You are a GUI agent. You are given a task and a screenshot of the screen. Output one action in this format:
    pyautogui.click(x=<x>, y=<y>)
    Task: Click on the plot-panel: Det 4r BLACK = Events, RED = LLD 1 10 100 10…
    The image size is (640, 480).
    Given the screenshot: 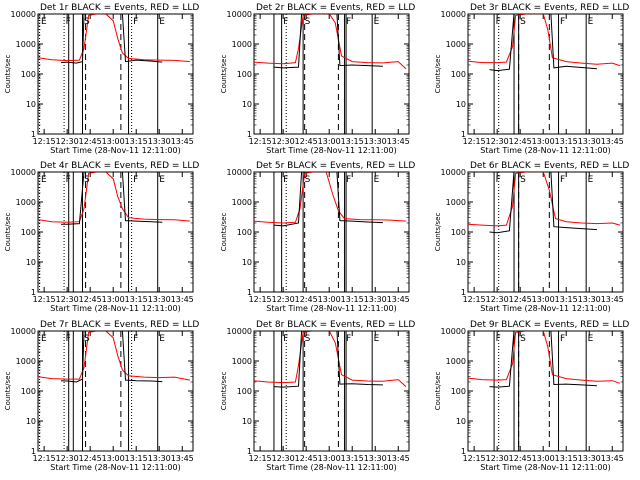 What is the action you would take?
    pyautogui.click(x=101, y=237)
    